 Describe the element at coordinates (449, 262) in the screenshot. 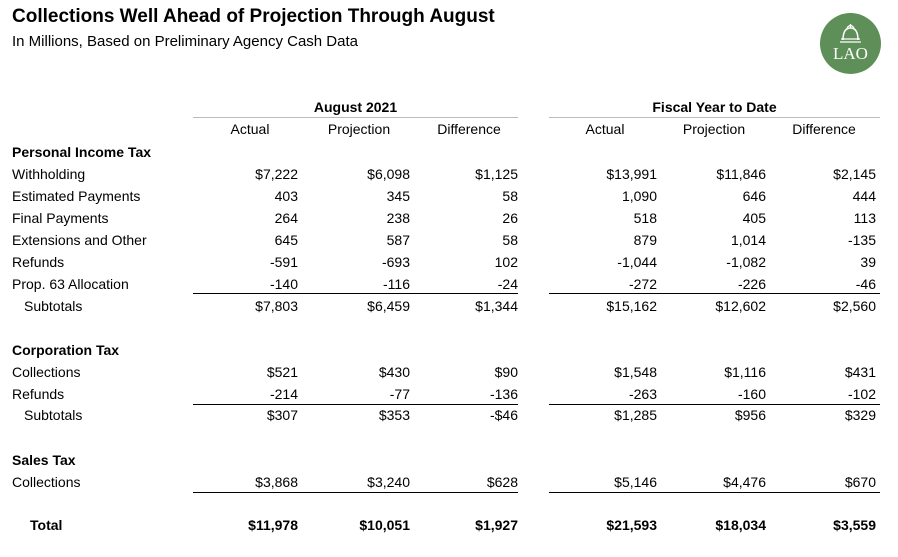

I see `table-row: Refunds -591 -693 102 -1,044 -1,082 39` at that location.